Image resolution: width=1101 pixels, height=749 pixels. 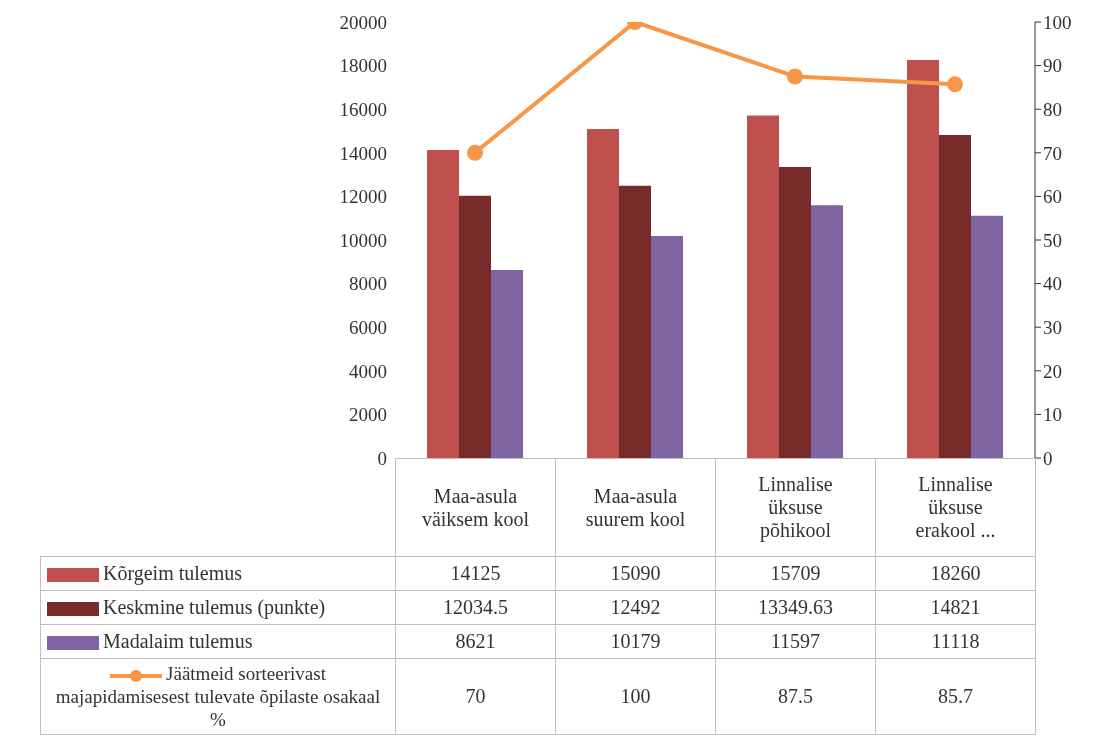 I want to click on y2-tick-label: 60, so click(x=1052, y=197).